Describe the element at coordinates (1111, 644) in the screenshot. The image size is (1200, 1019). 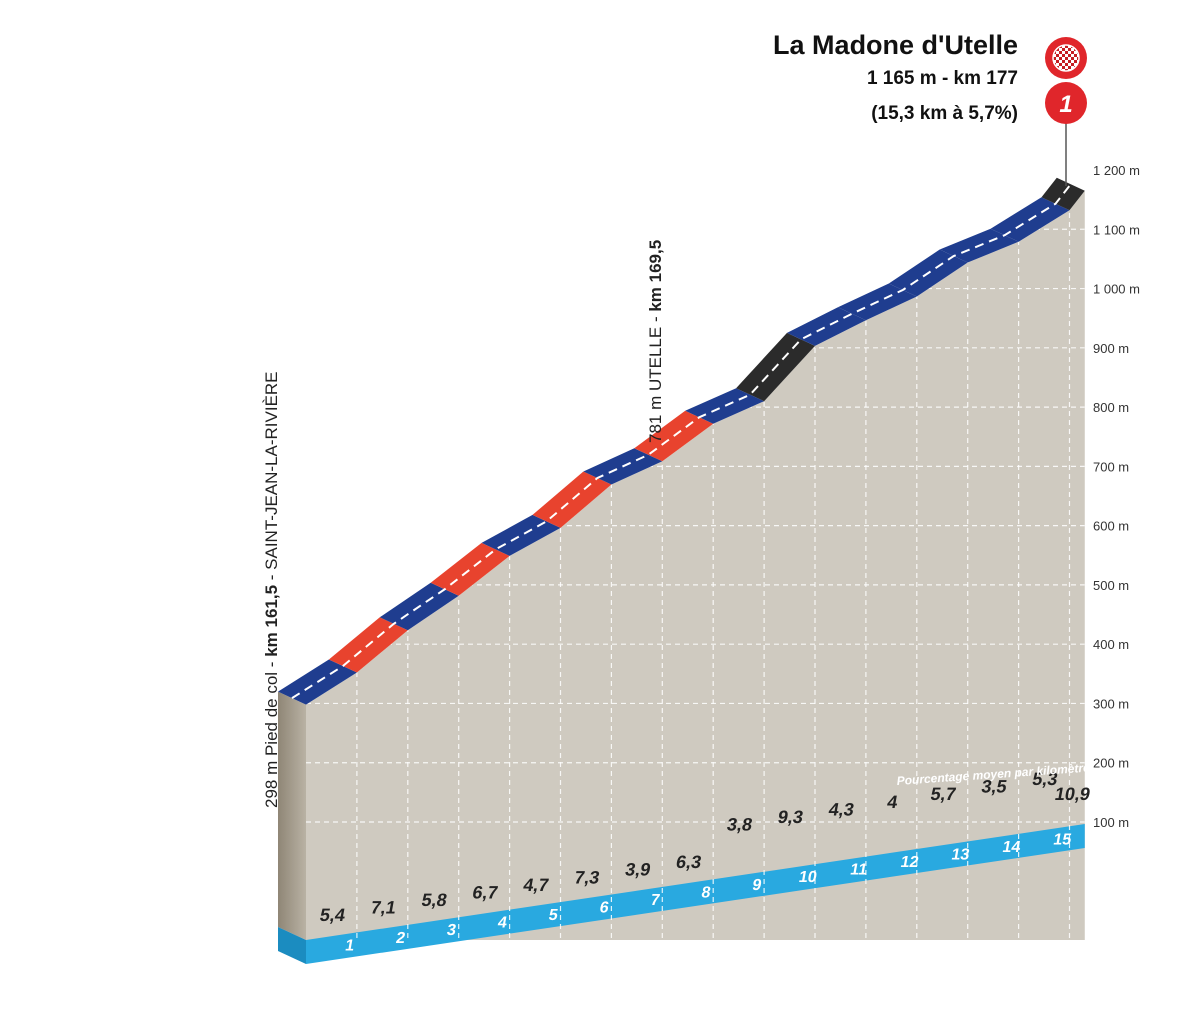
I see `y-tick-label: 400 m` at that location.